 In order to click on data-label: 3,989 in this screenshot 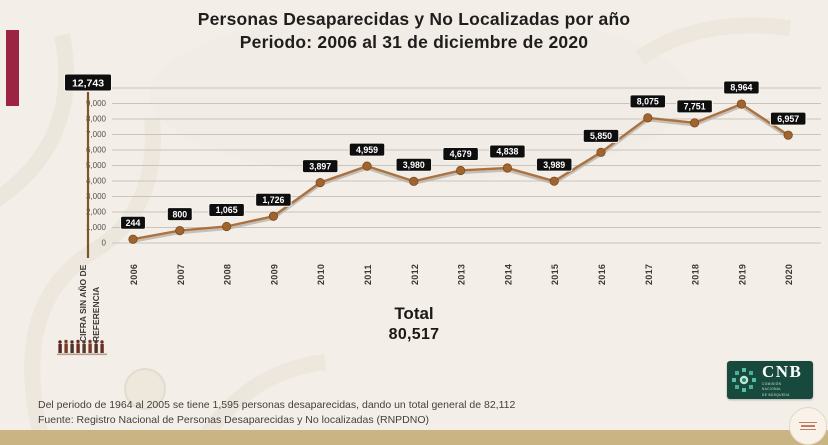, I will do `click(554, 165)`.